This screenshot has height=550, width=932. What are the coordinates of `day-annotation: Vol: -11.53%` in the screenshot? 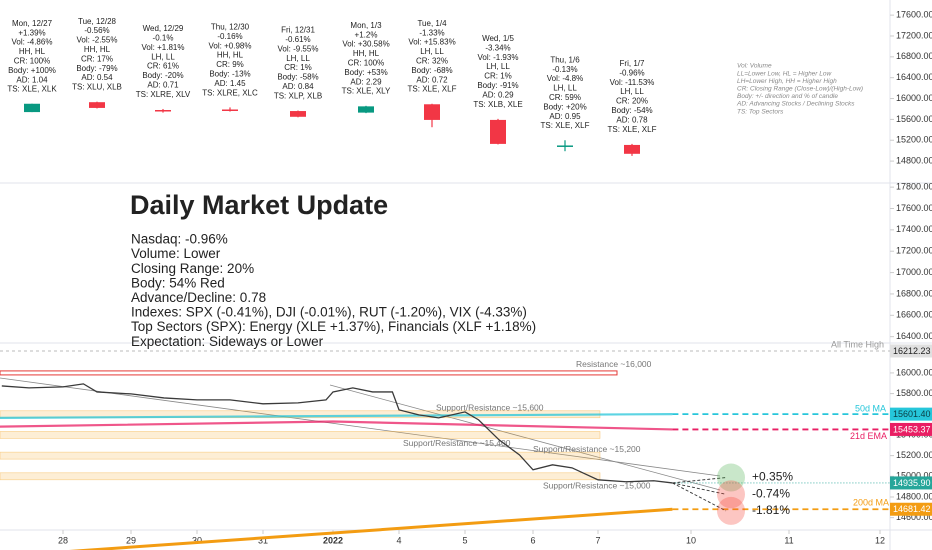 It's located at (632, 82).